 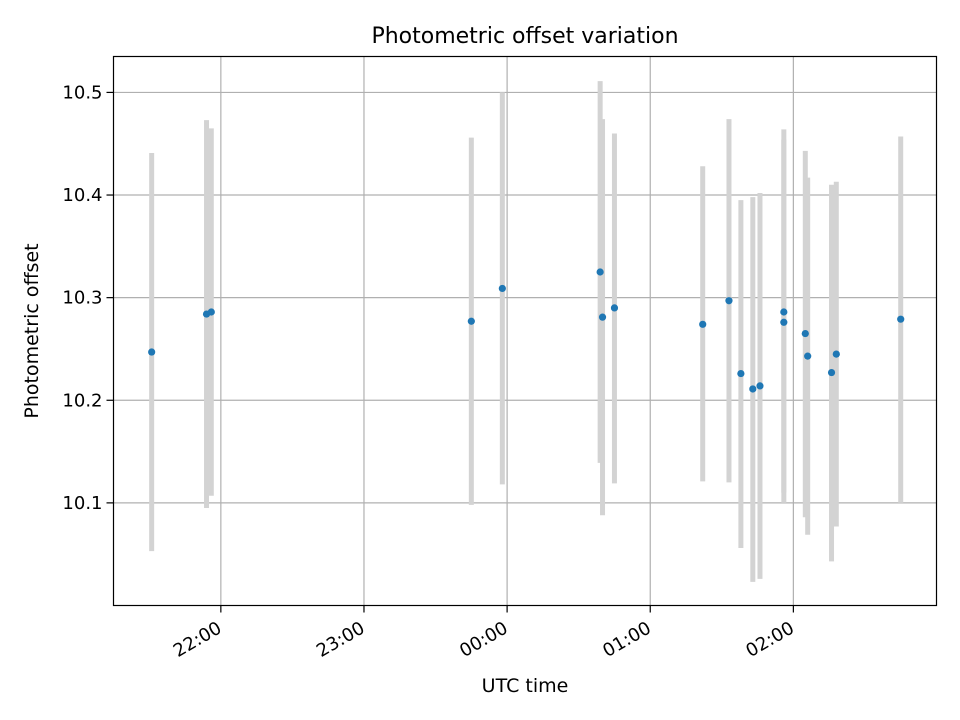 I want to click on data-points, so click(x=526, y=330).